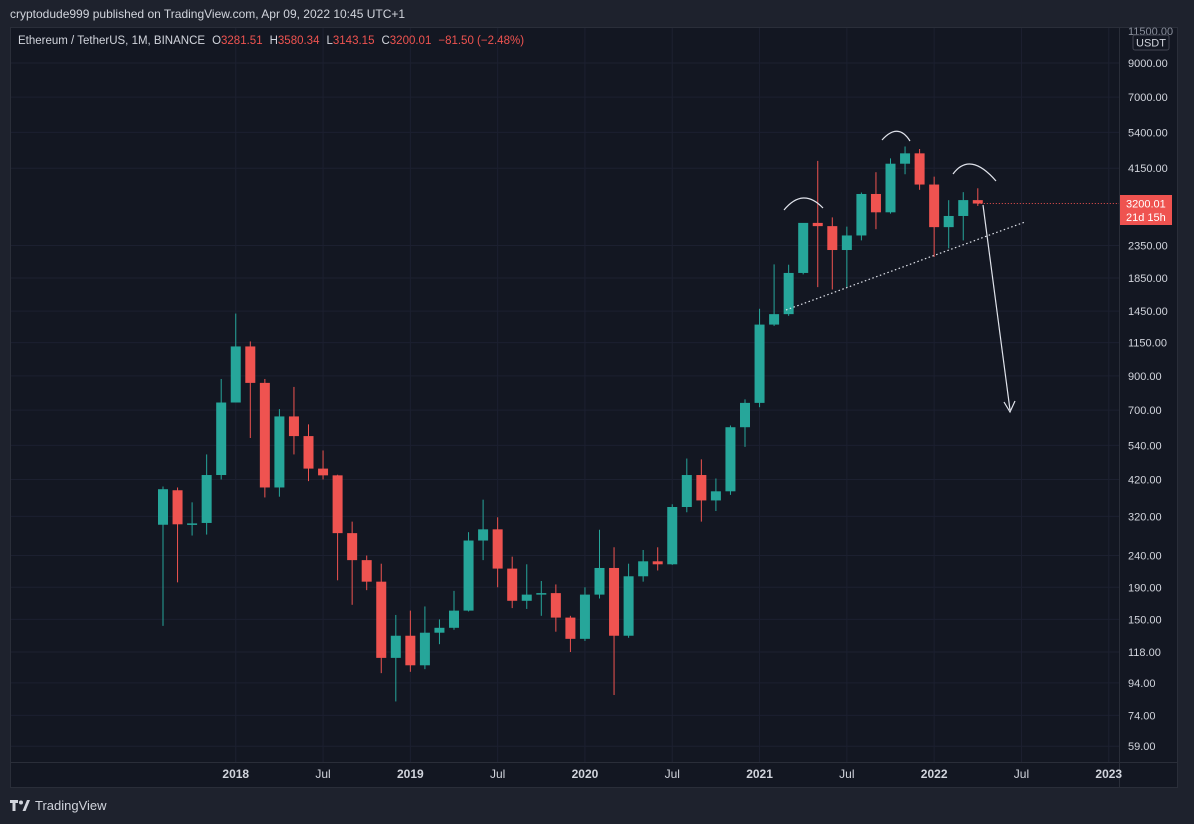 Image resolution: width=1194 pixels, height=824 pixels. What do you see at coordinates (905, 266) in the screenshot?
I see `neckline` at bounding box center [905, 266].